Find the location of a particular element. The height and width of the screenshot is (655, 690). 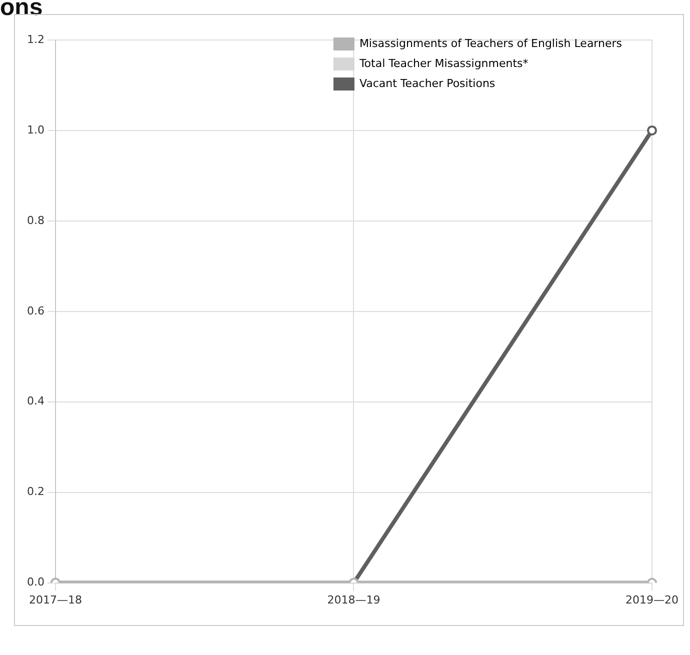

y-tick-label: 0.4 is located at coordinates (35, 401).